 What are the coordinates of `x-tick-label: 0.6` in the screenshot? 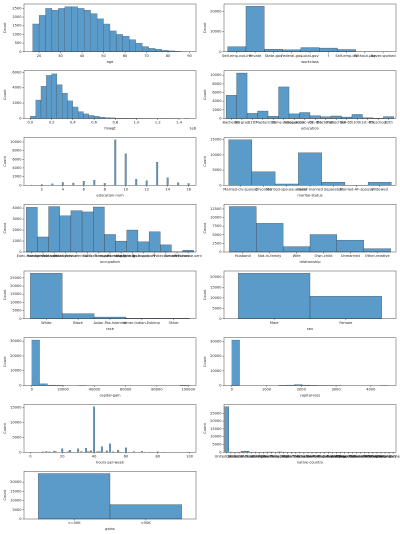 It's located at (94, 123).